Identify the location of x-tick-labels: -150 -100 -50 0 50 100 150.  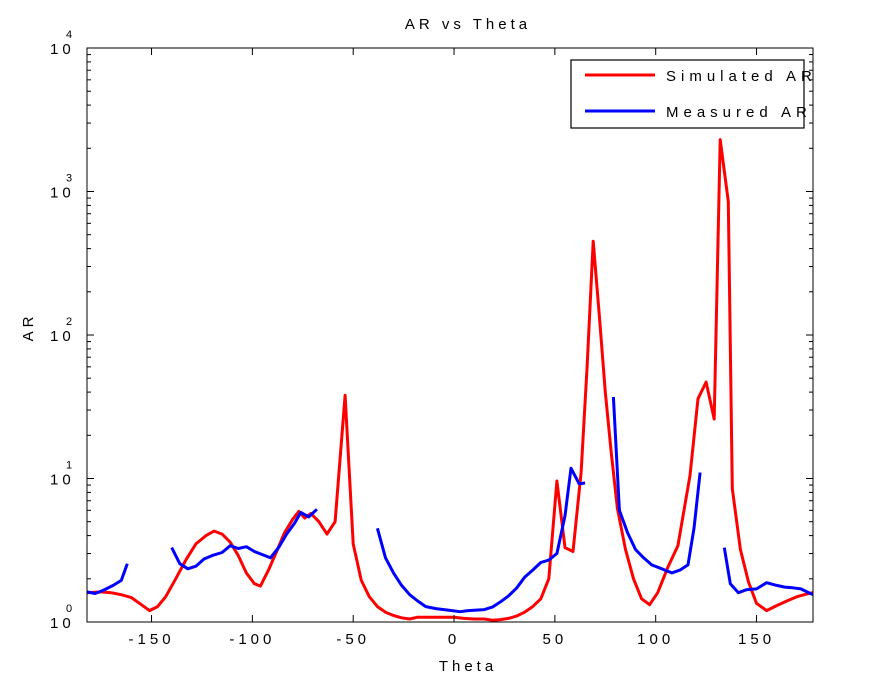
(452, 639).